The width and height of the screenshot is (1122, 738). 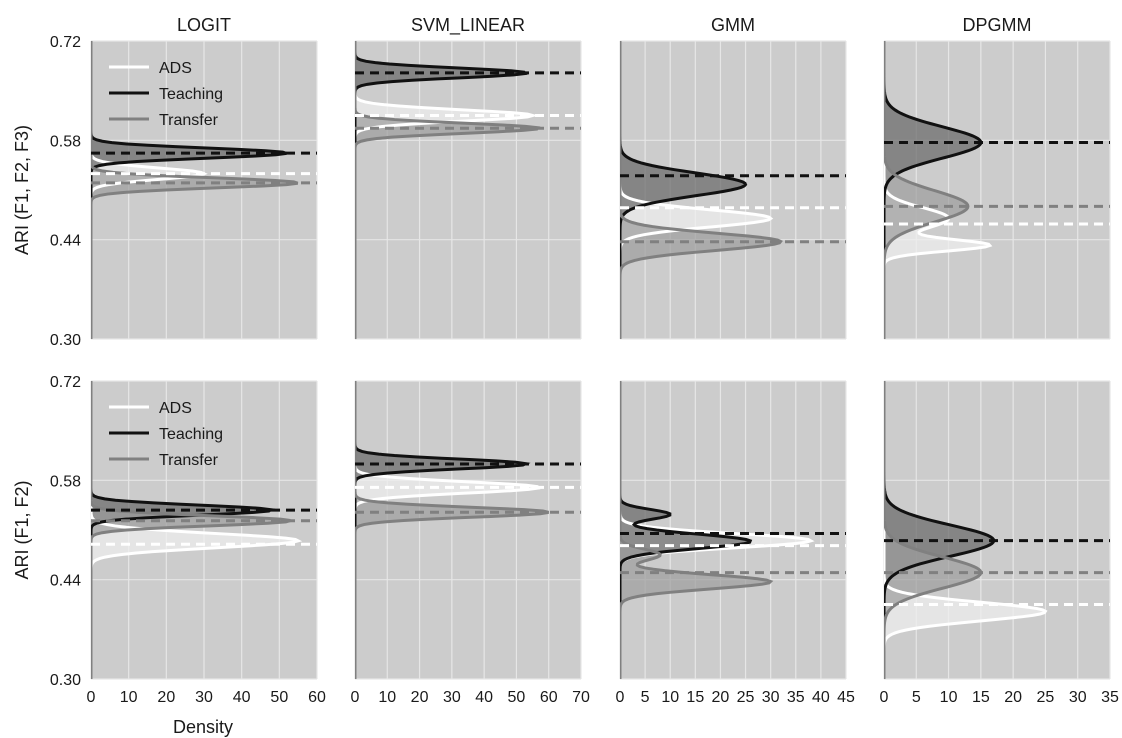 What do you see at coordinates (203, 727) in the screenshot?
I see `chart-x-axis-label: Density` at bounding box center [203, 727].